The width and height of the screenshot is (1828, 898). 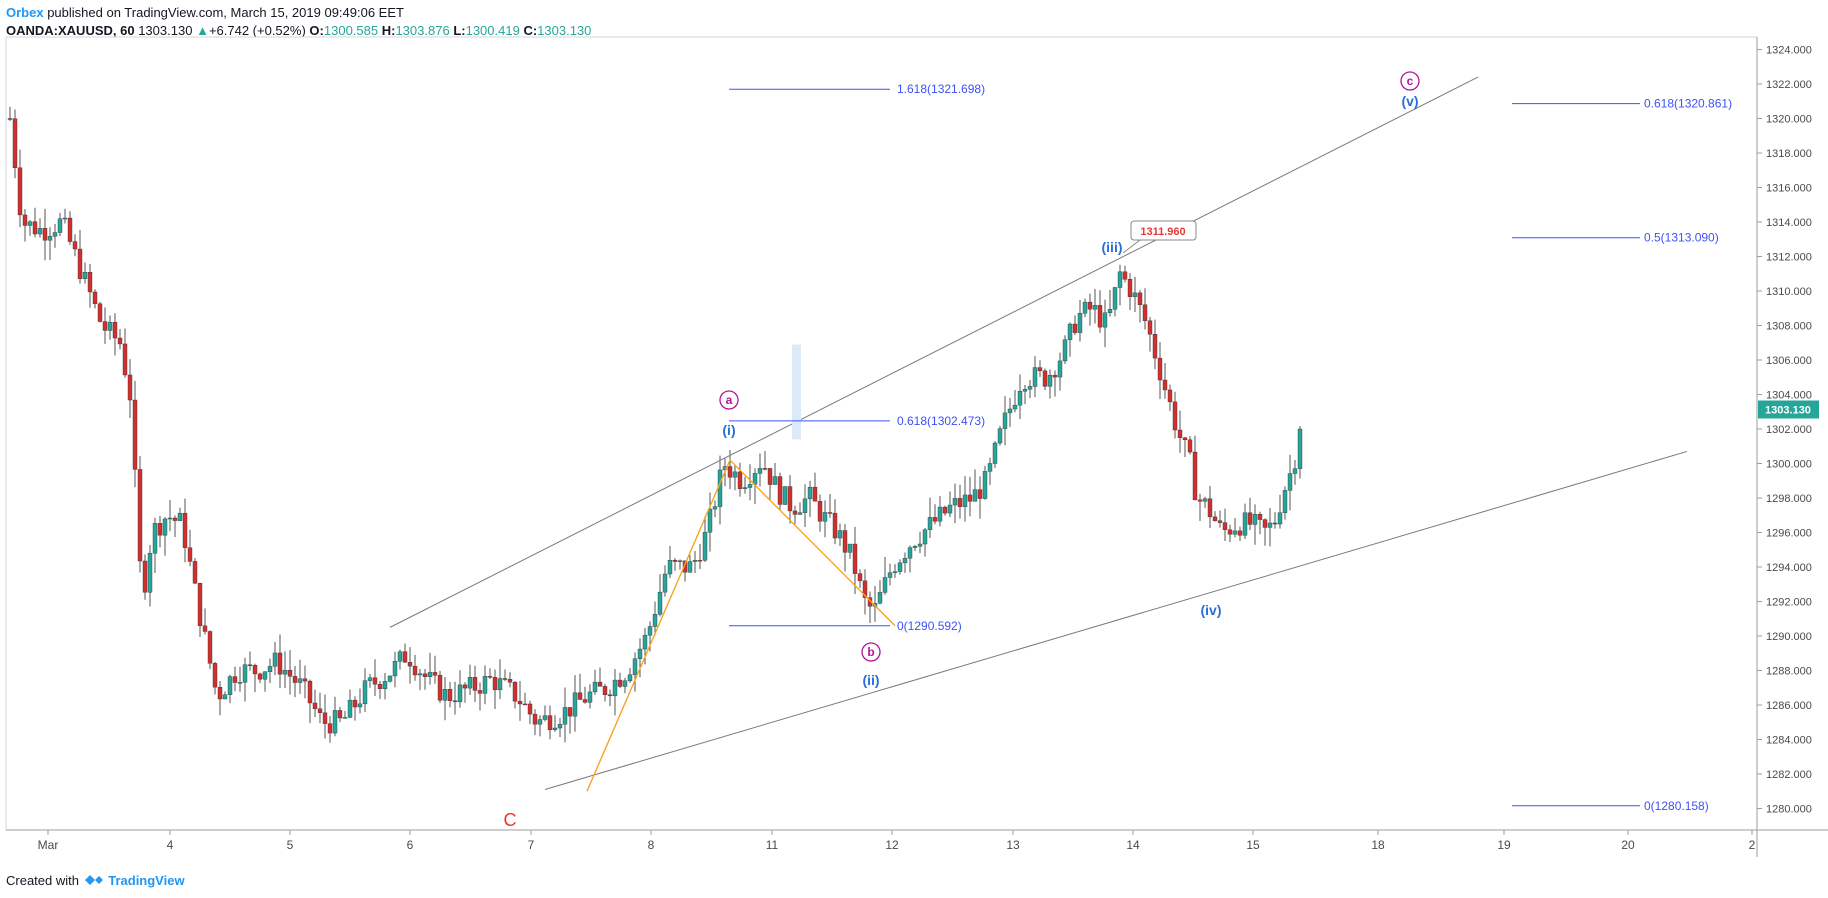 I want to click on y-tick-label: 1302.000, so click(x=1789, y=430).